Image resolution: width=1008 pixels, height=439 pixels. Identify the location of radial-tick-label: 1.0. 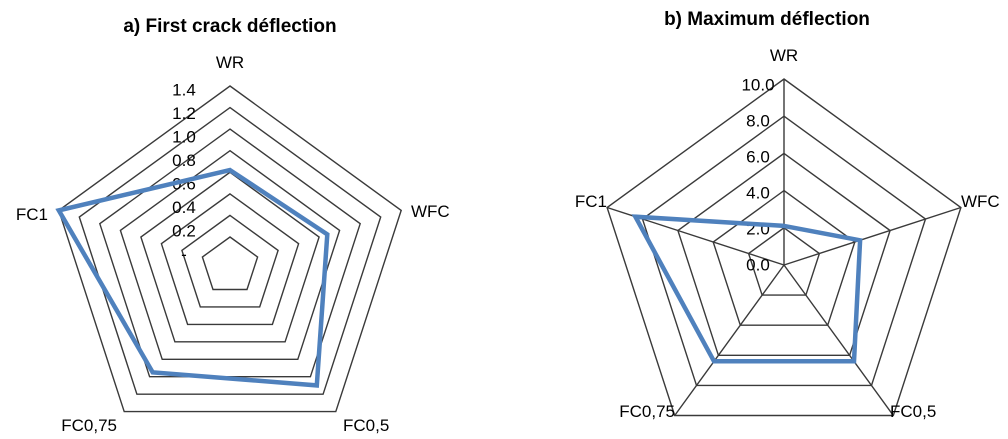
(184, 136).